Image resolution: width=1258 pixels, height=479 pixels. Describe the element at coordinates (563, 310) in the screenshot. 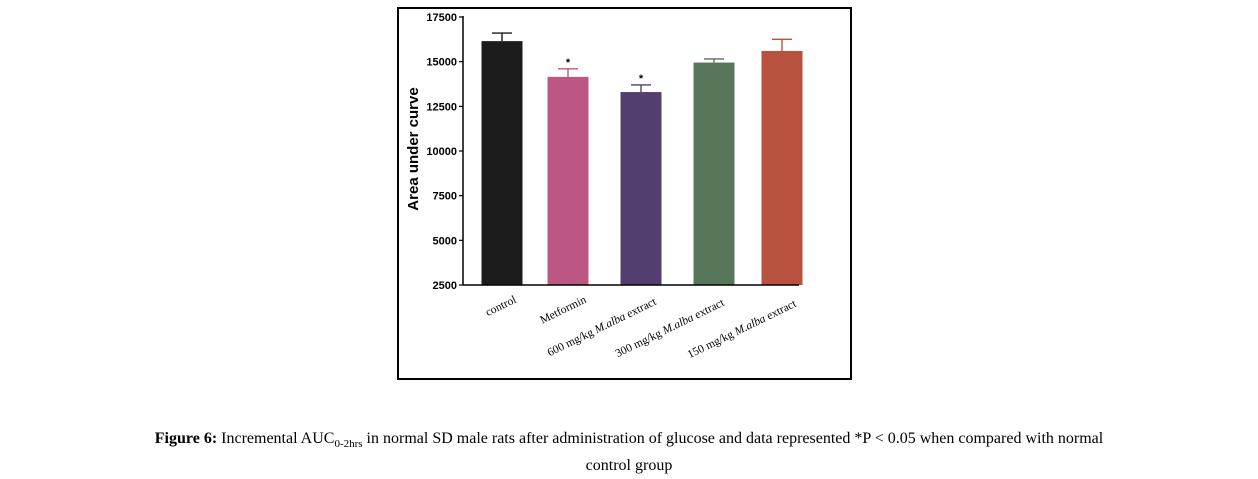

I see `category-label: Metformin` at that location.